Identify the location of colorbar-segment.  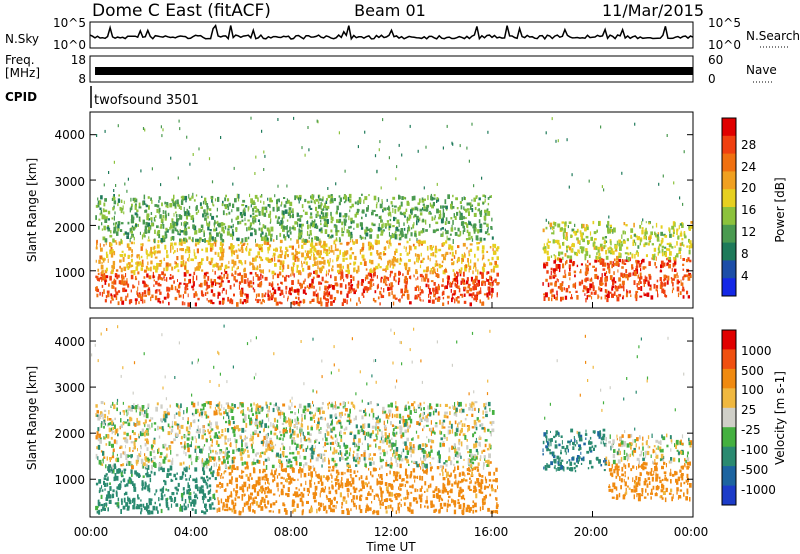
(729, 198).